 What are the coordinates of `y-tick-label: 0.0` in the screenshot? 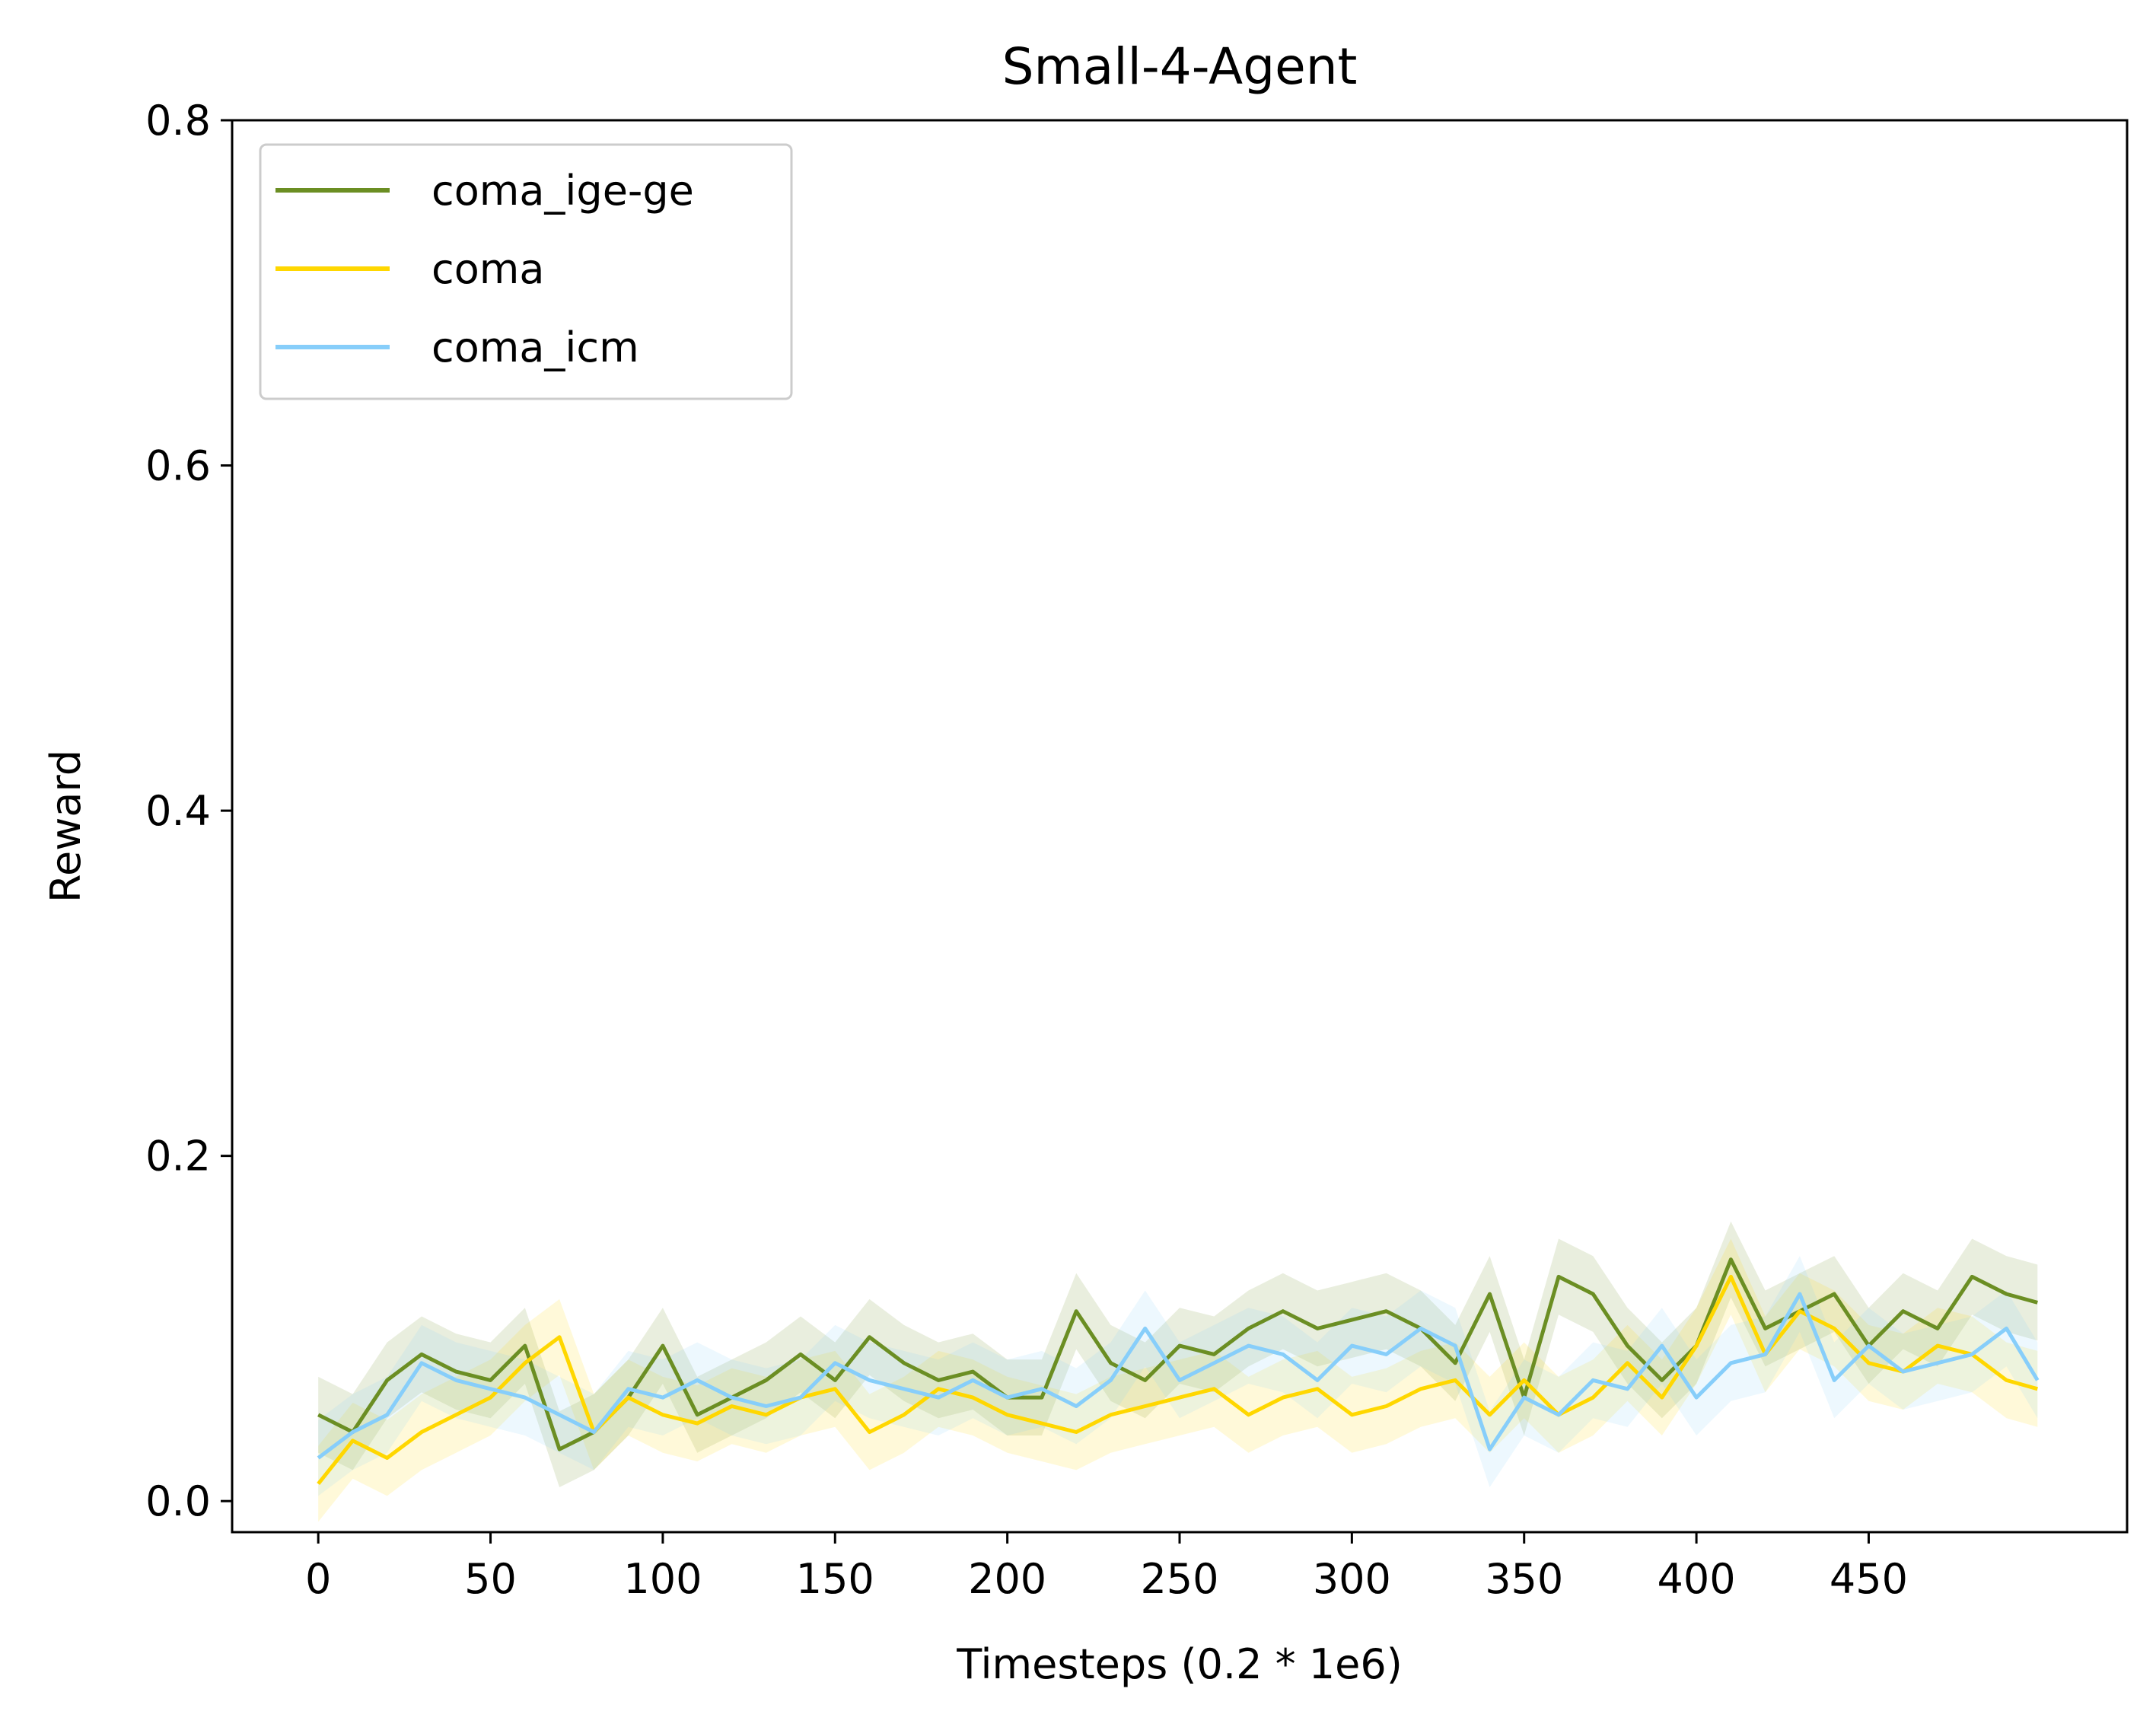 It's located at (178, 1501).